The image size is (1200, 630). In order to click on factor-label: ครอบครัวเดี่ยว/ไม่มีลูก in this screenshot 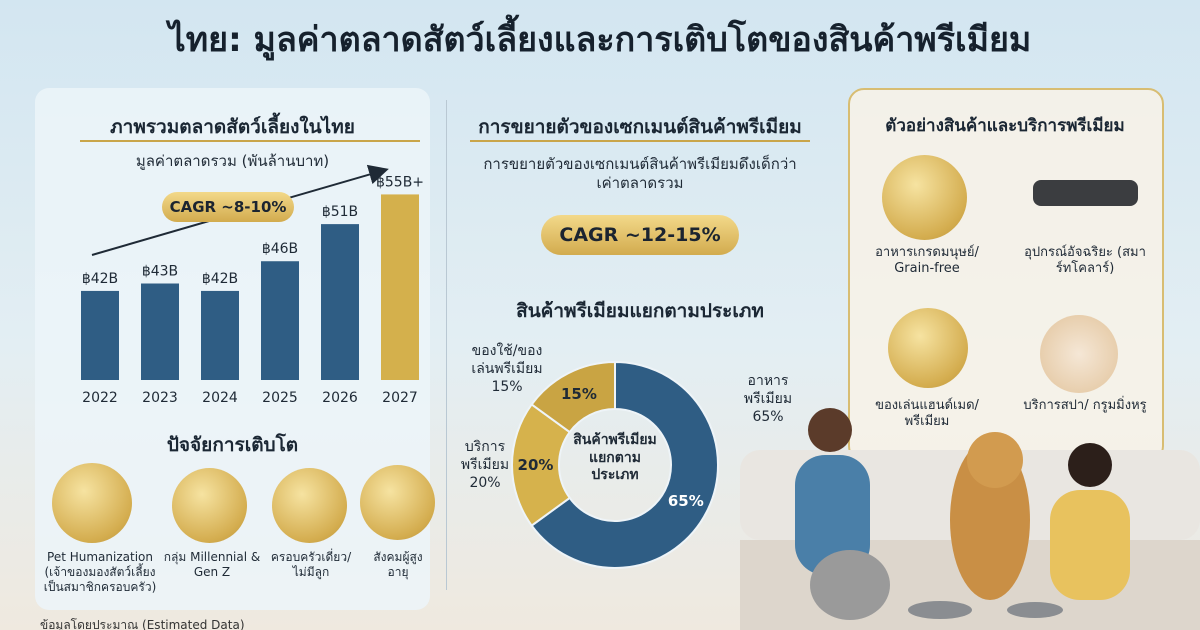, I will do `click(311, 564)`.